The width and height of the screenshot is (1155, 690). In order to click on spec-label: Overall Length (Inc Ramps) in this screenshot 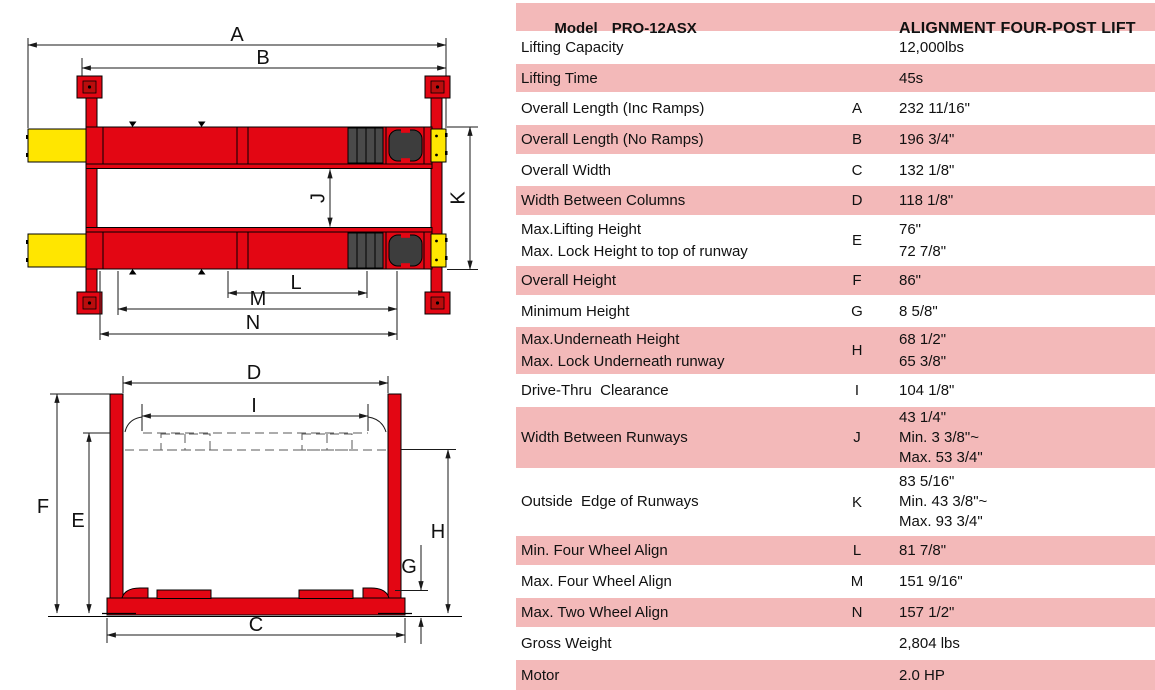, I will do `click(613, 108)`.